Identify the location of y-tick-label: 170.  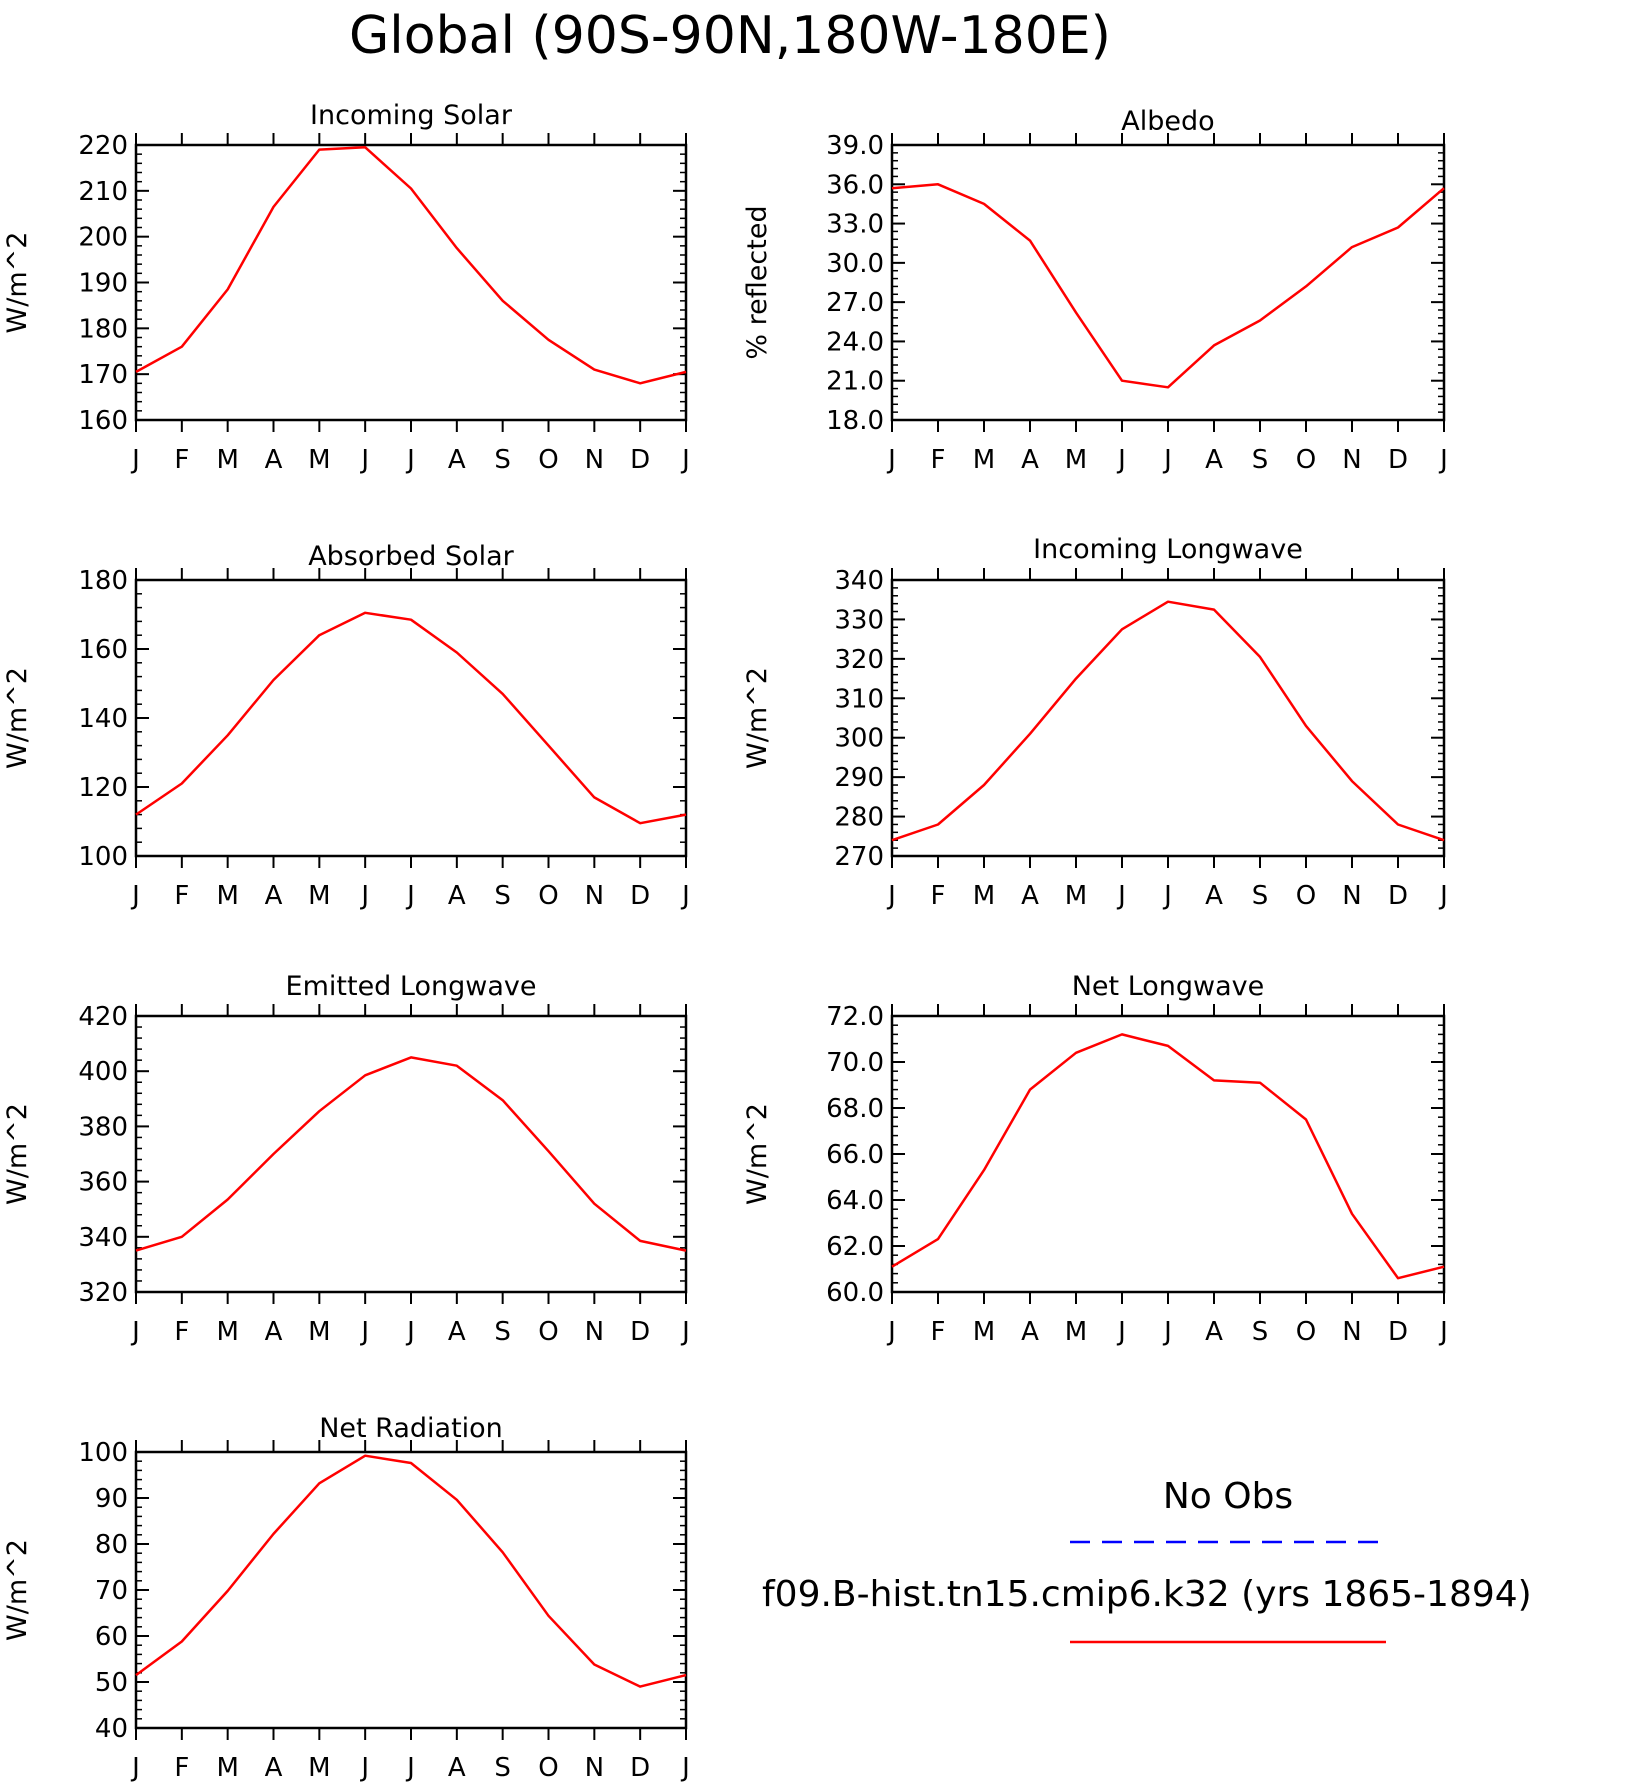
(103, 375).